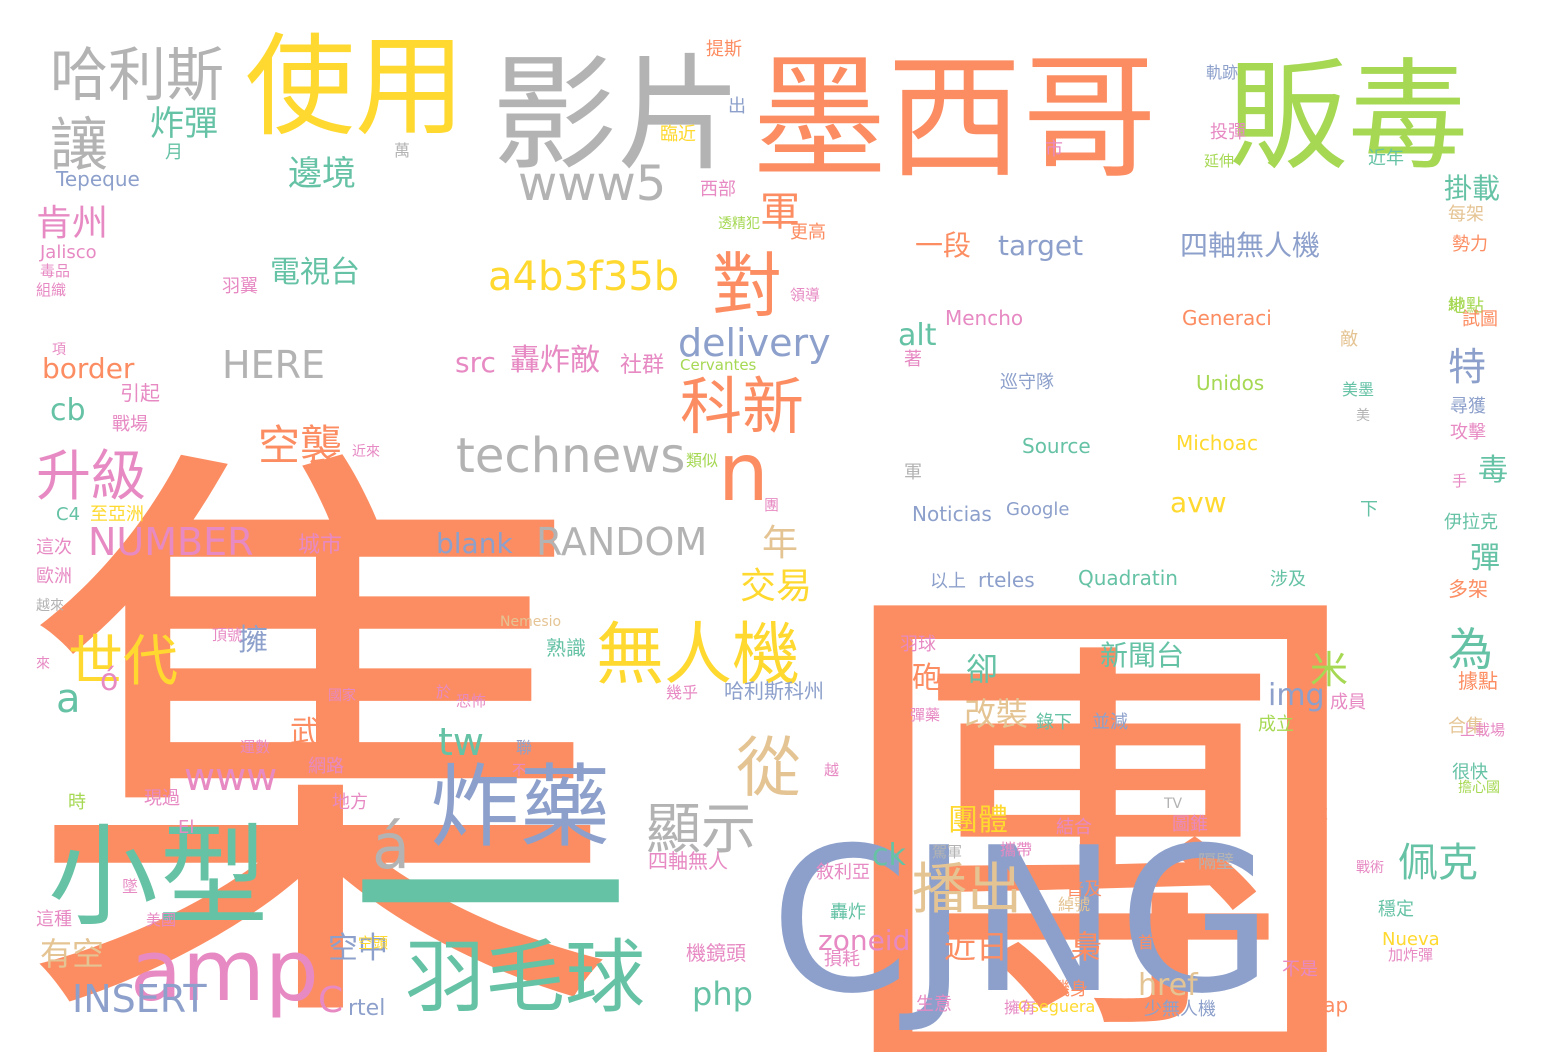  What do you see at coordinates (917, 335) in the screenshot?
I see `cloud-word: alt` at bounding box center [917, 335].